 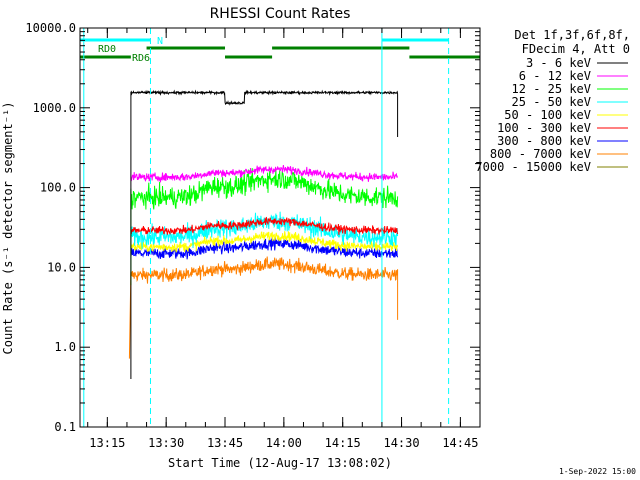 What do you see at coordinates (54, 108) in the screenshot?
I see `y-tick-label: 1000.0` at bounding box center [54, 108].